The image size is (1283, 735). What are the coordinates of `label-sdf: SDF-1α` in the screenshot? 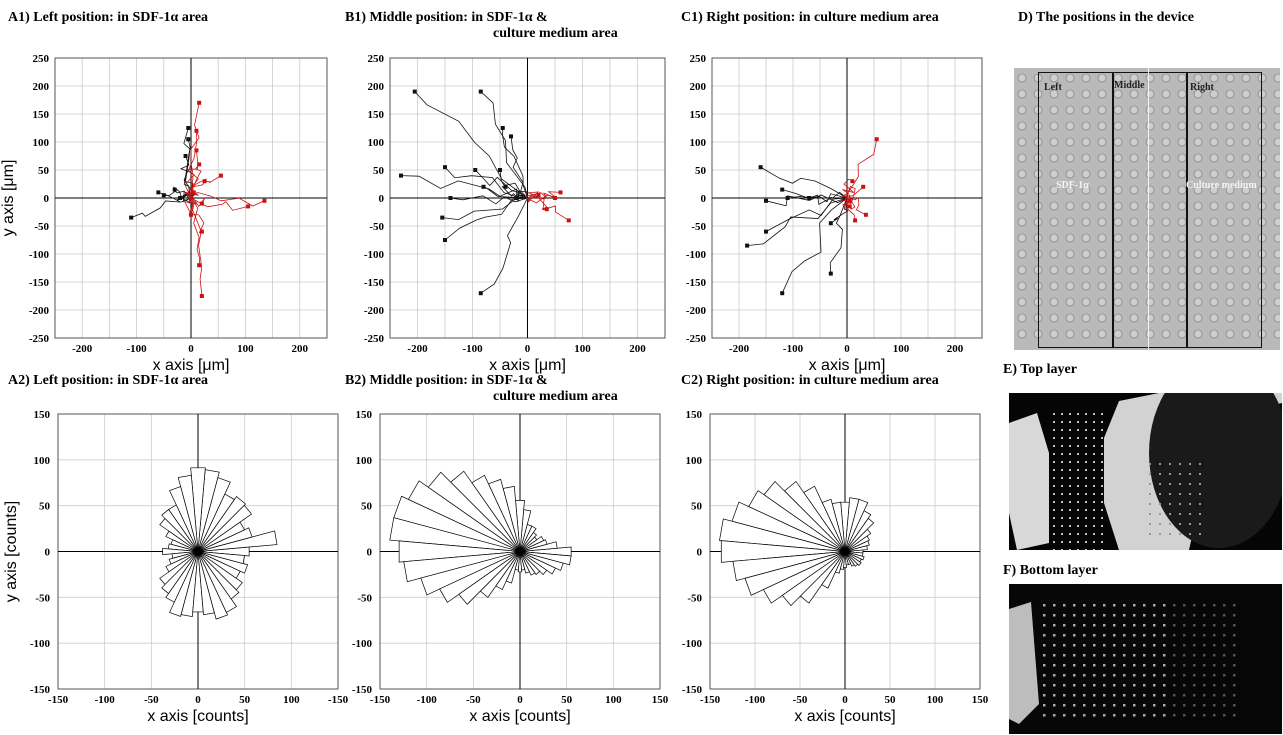 It's located at (1072, 185).